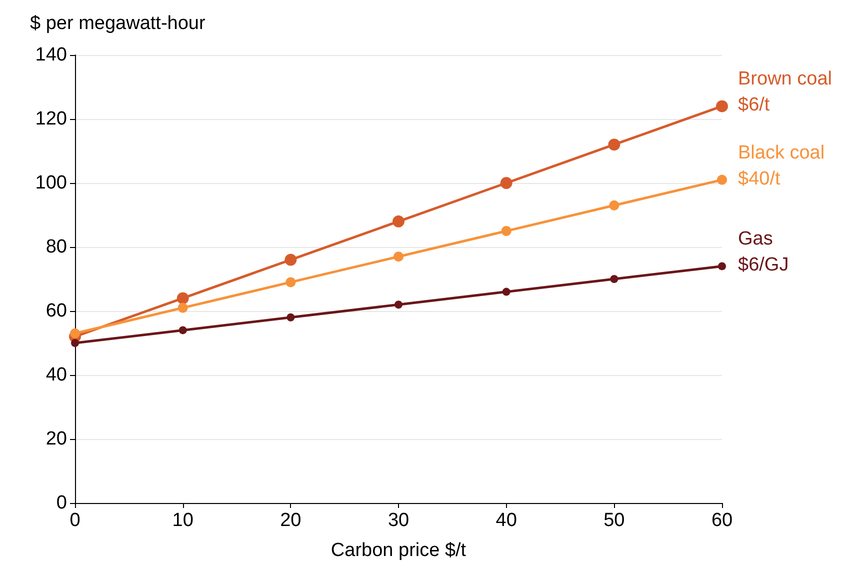 The width and height of the screenshot is (864, 576). What do you see at coordinates (51, 55) in the screenshot?
I see `y-tick-label: 140` at bounding box center [51, 55].